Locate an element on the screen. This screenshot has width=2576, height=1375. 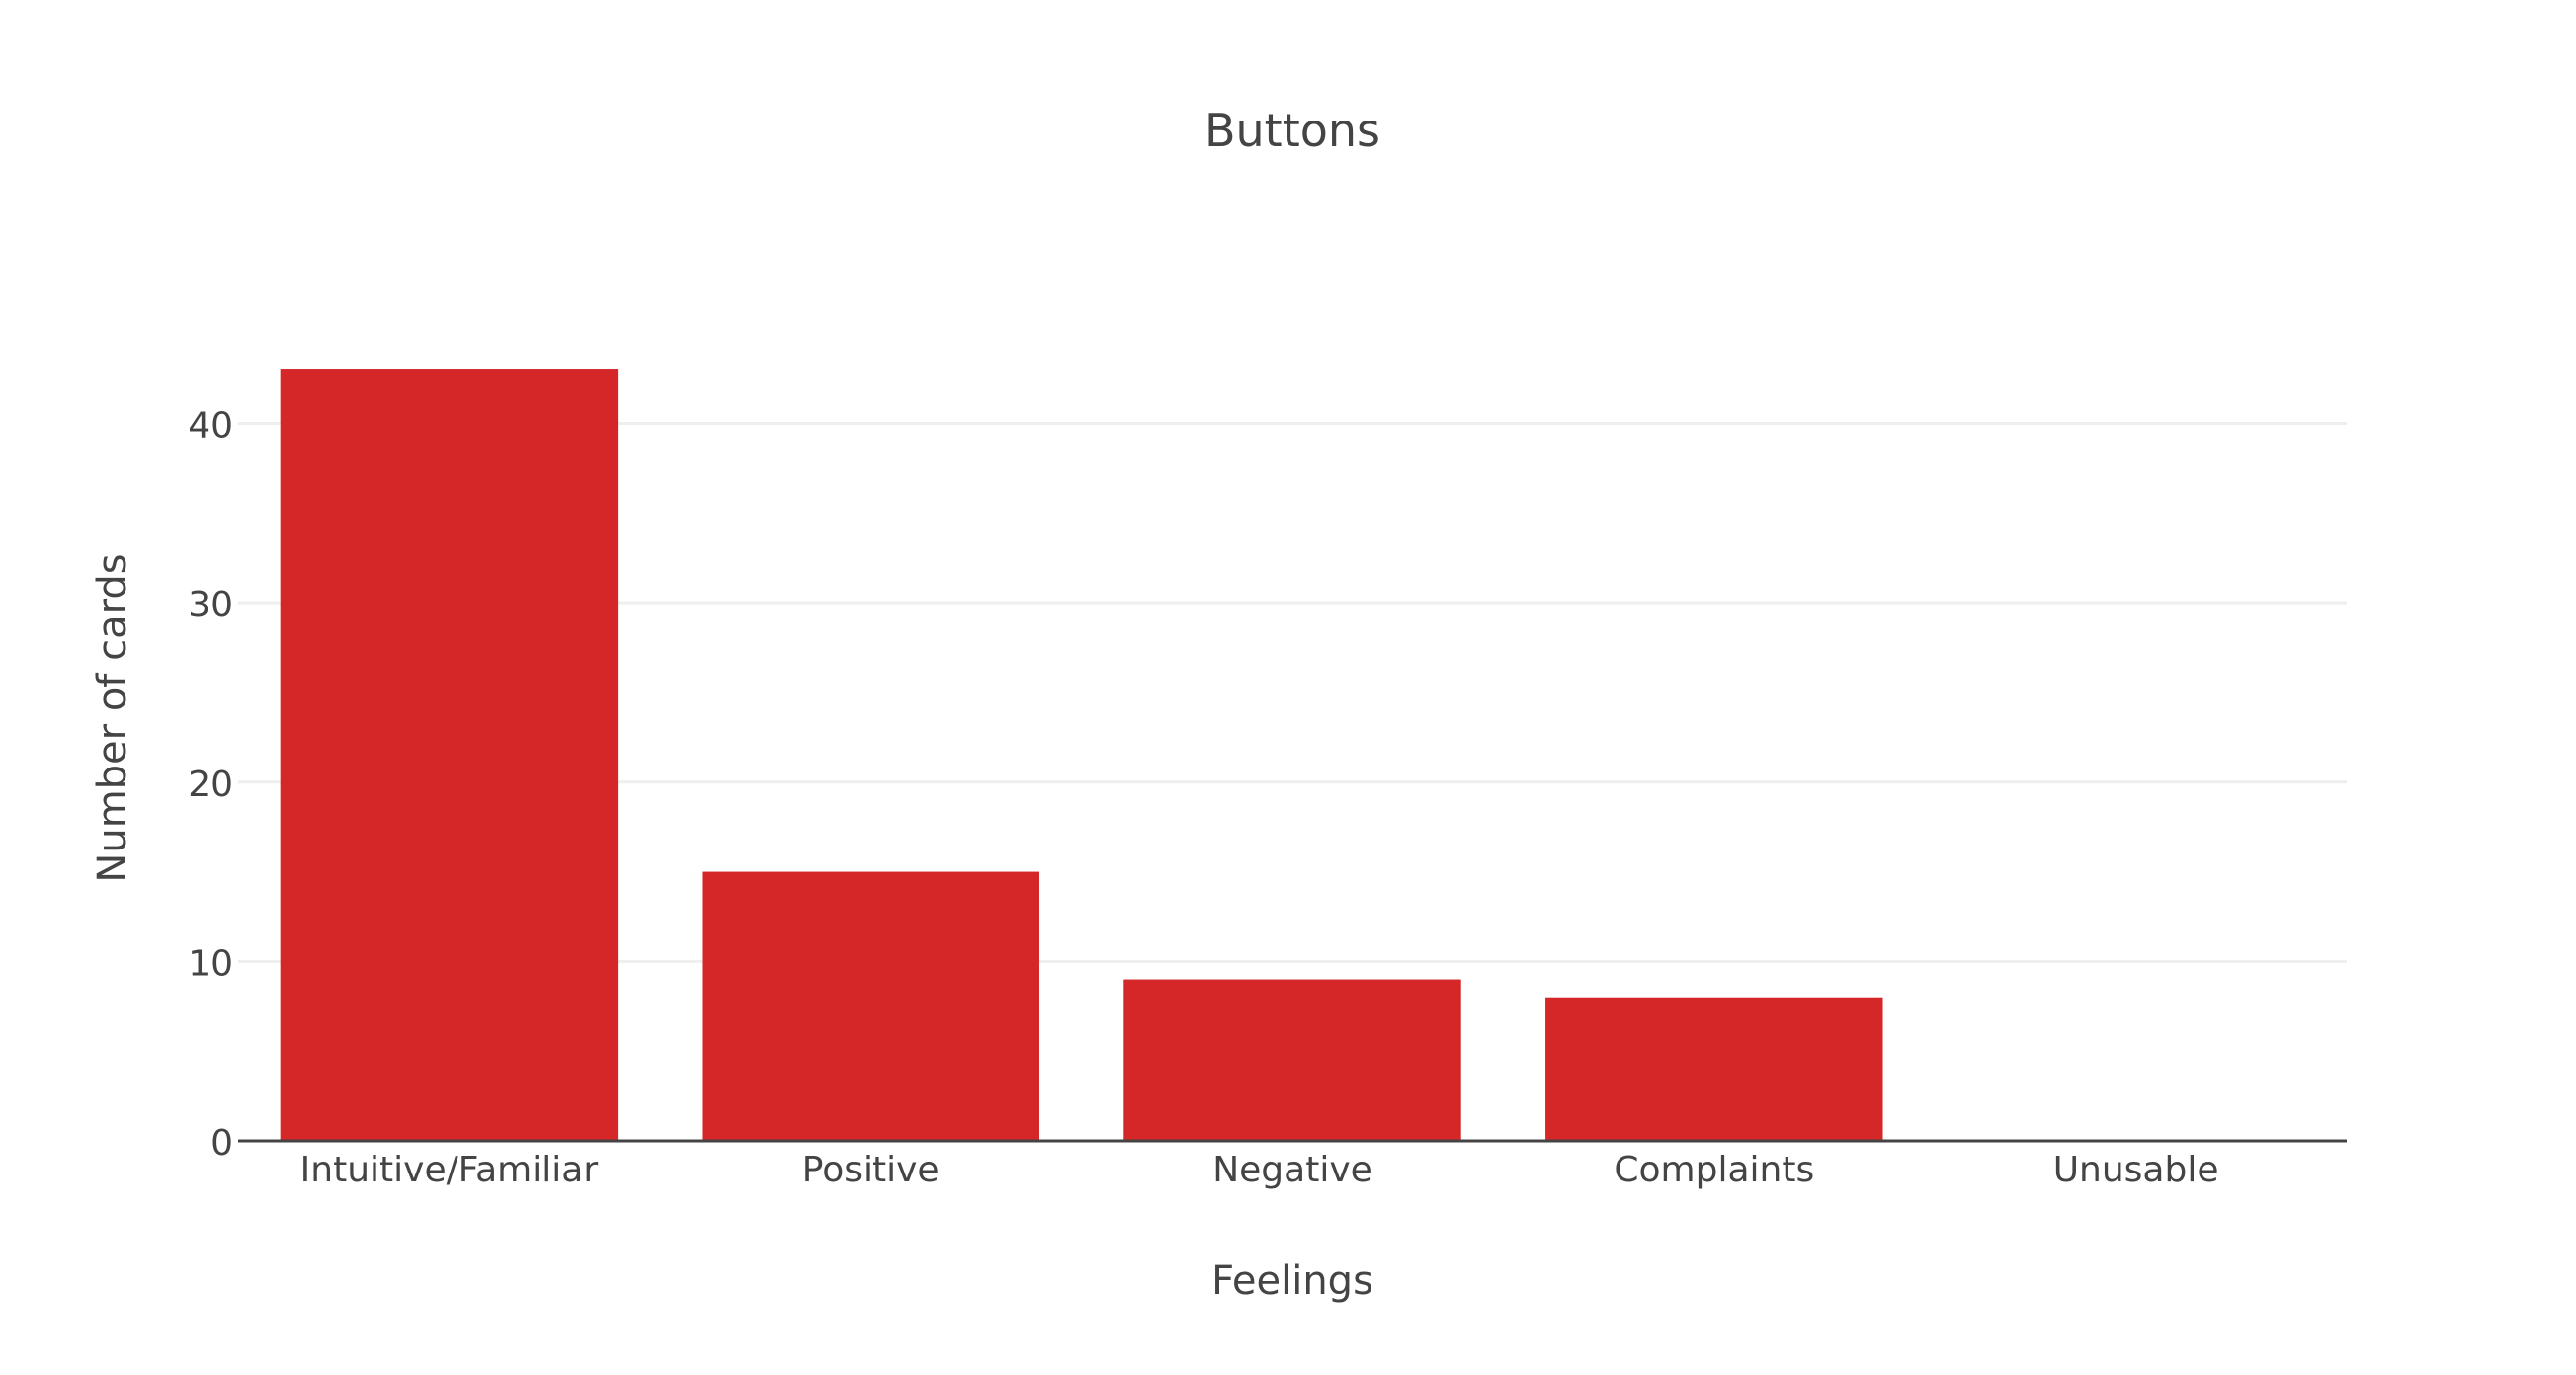
x-tick-label: Unusable is located at coordinates (2136, 1170).